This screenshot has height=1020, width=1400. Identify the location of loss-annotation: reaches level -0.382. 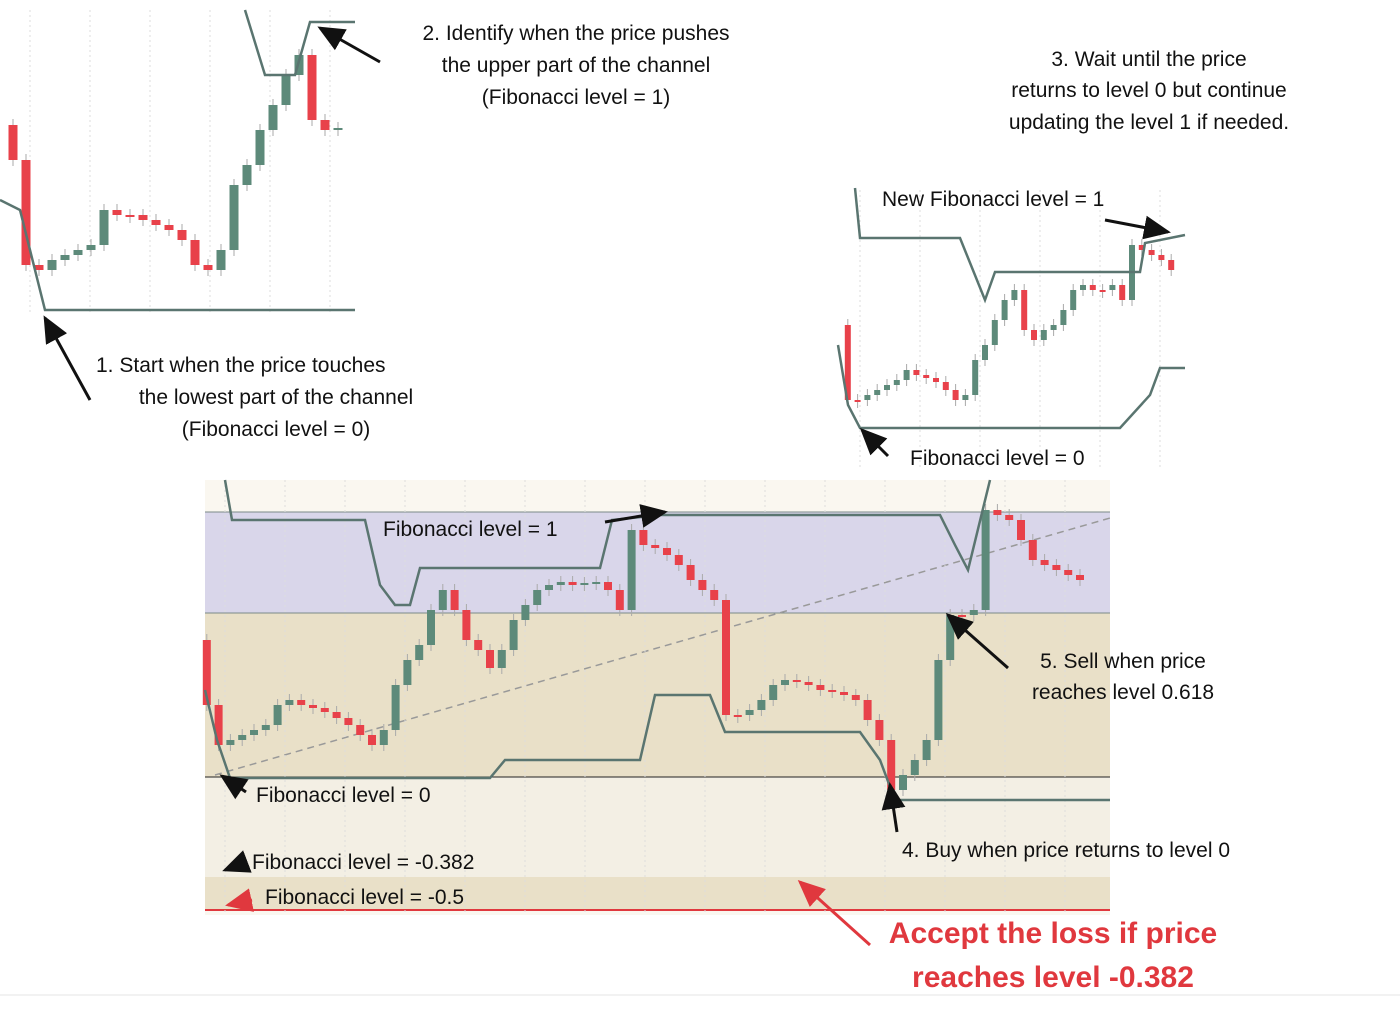
(1053, 977).